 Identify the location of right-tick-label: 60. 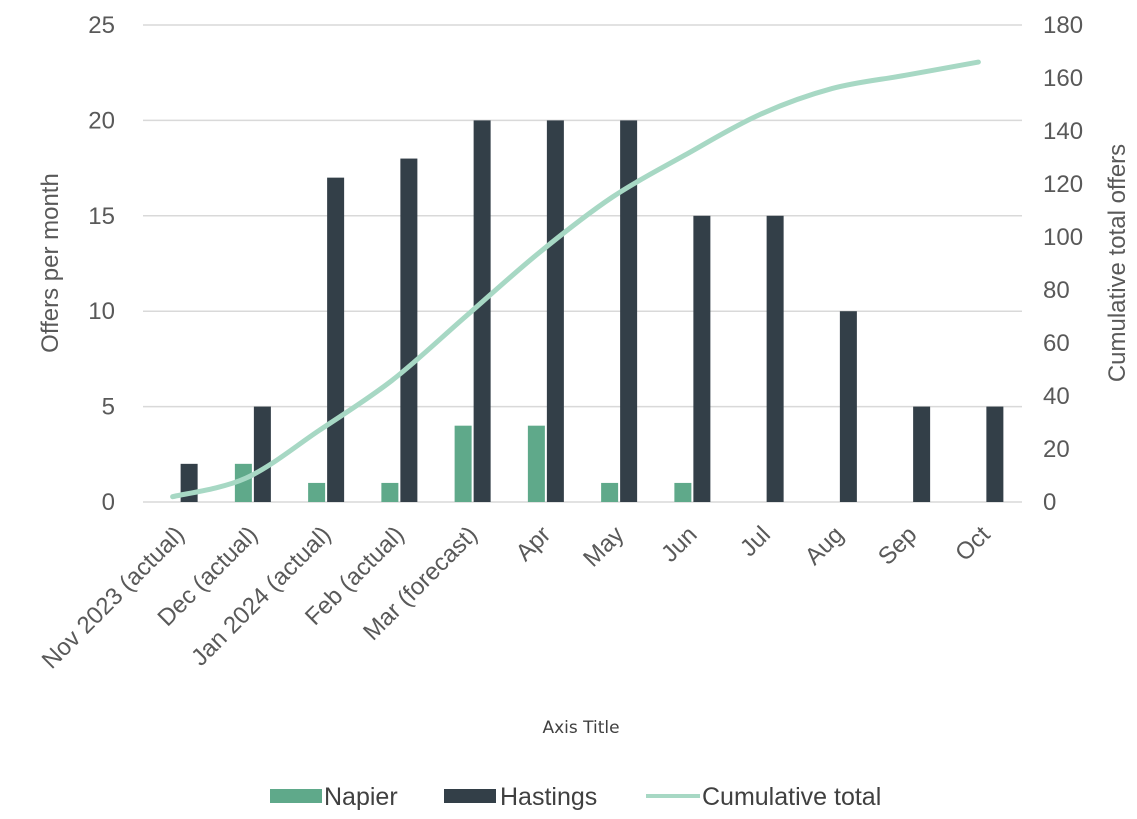
(1056, 343).